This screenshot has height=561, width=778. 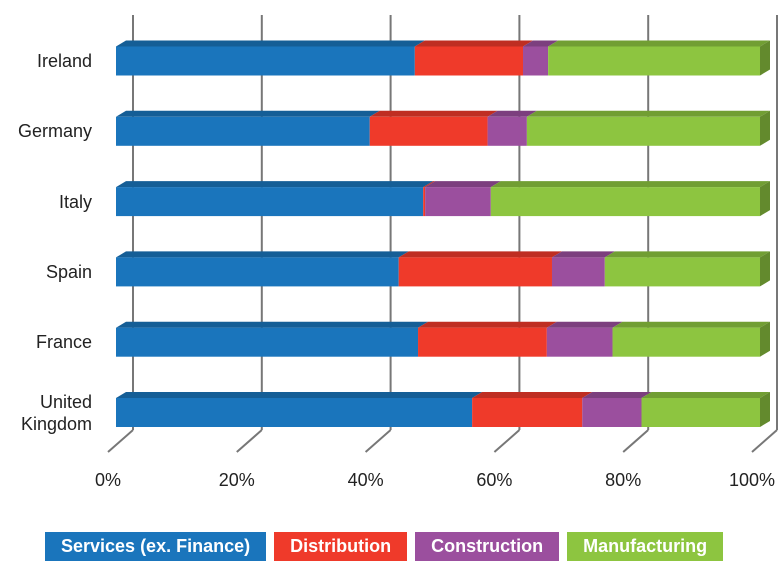 I want to click on y-tick-label: Germany, so click(x=54, y=131).